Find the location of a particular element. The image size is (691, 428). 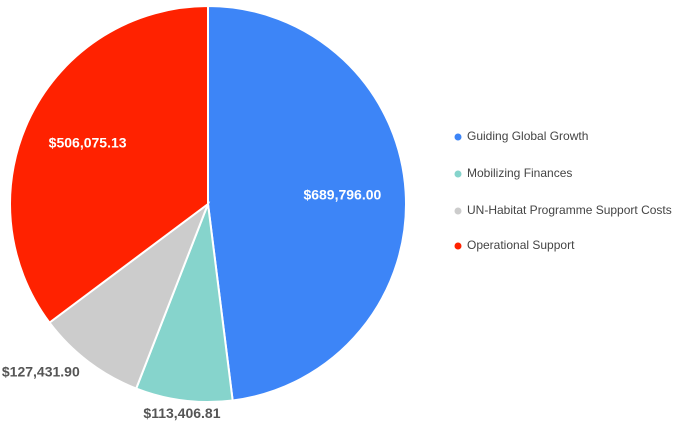

slice-label: $113,406.81 is located at coordinates (181, 413).